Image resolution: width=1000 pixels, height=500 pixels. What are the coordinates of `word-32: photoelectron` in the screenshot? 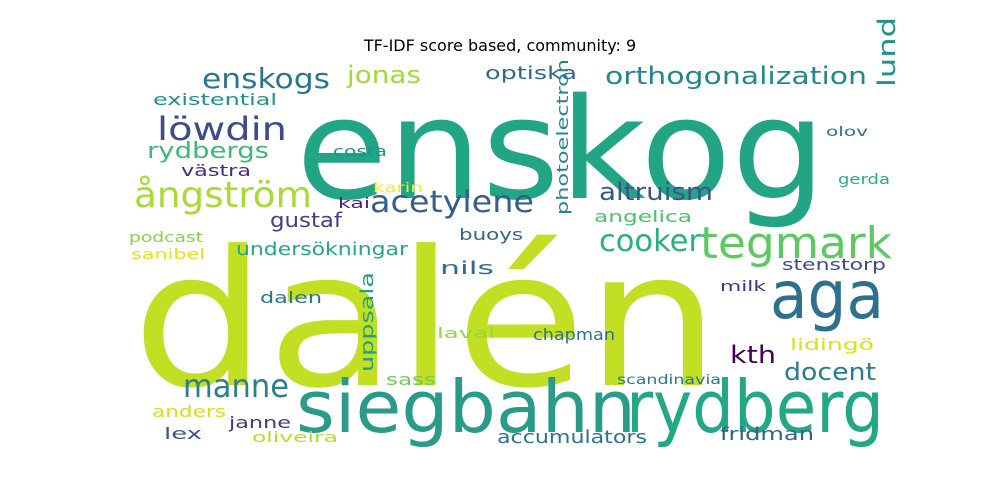 It's located at (562, 137).